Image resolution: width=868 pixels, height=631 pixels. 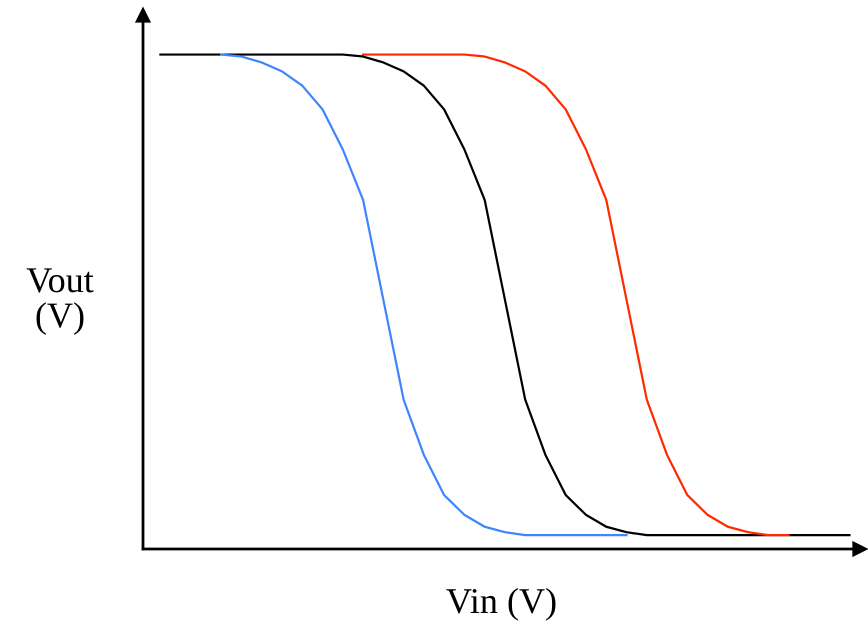 What do you see at coordinates (60, 301) in the screenshot?
I see `y-axis-title: Vout (V)` at bounding box center [60, 301].